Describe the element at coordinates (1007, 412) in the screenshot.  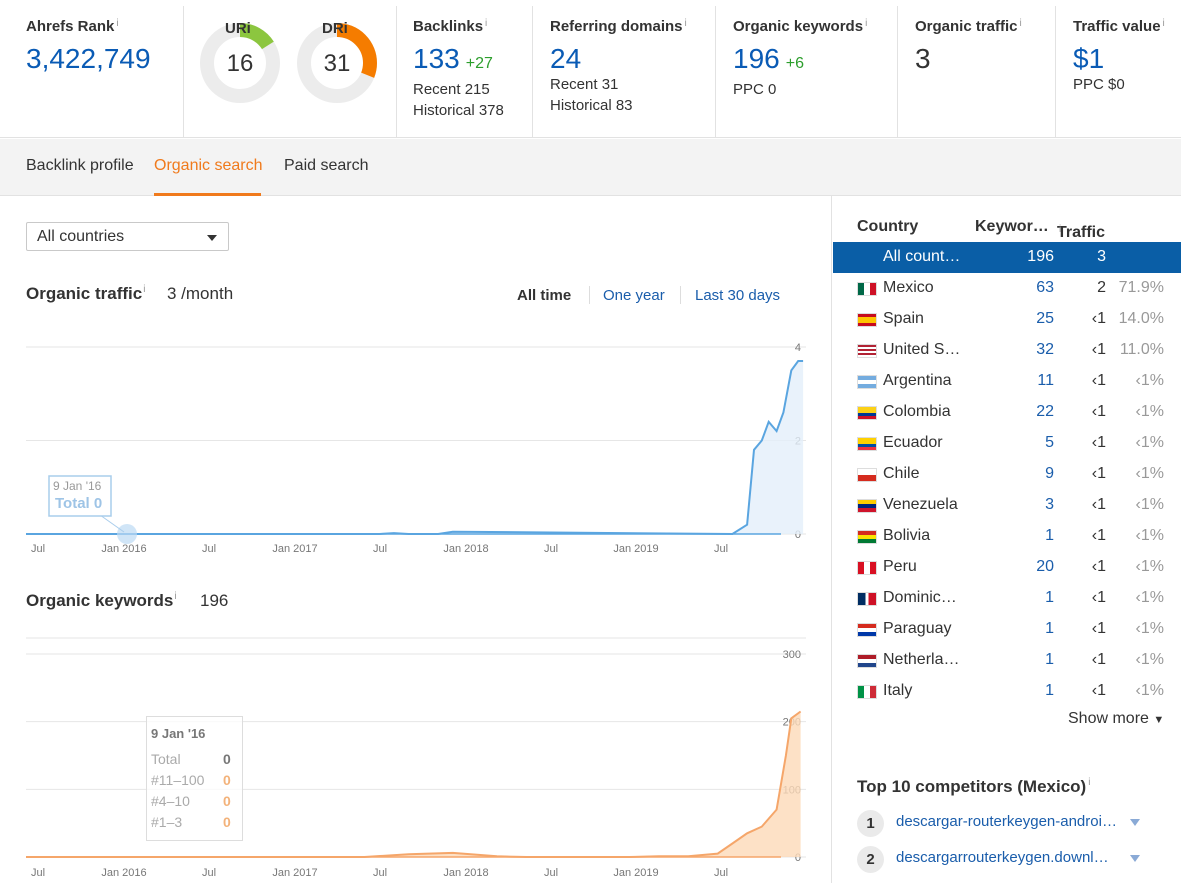
I see `country-row: Colombia 22 ‹1 ‹1%` at that location.